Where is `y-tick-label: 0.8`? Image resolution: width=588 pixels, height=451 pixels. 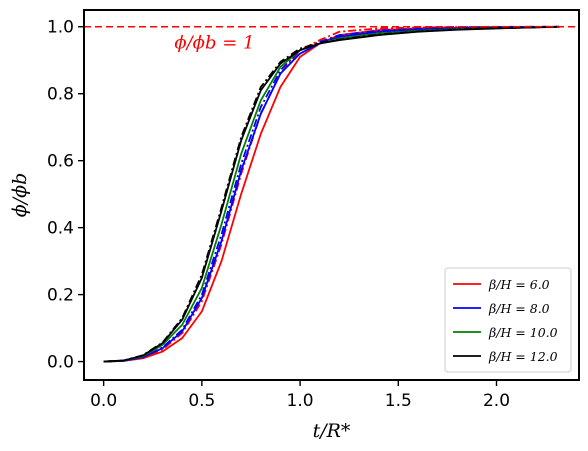 y-tick-label: 0.8 is located at coordinates (60, 95).